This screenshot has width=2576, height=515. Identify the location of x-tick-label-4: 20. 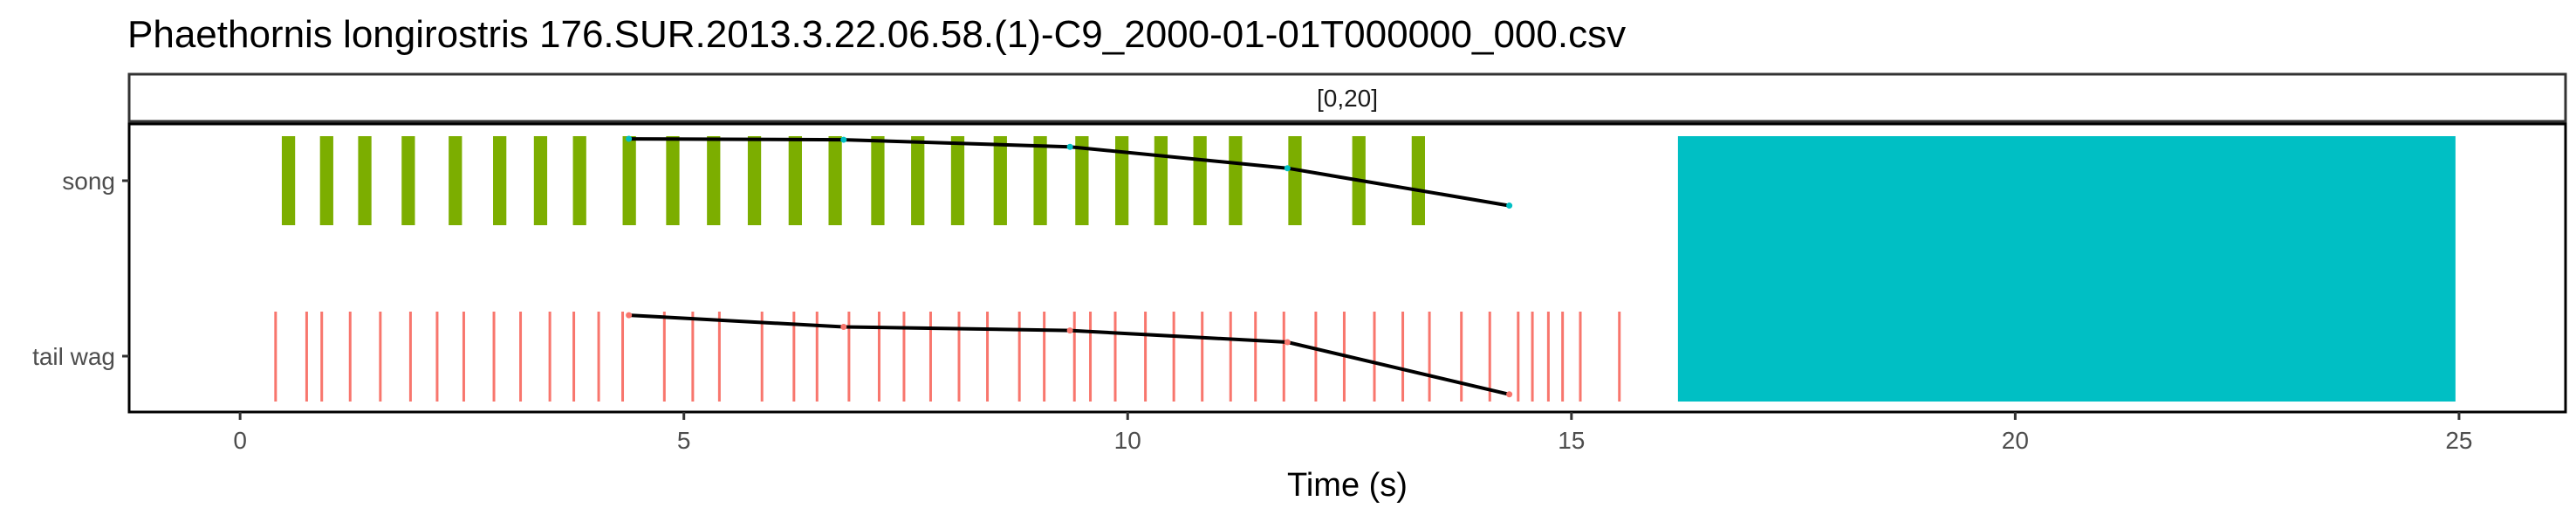
(2016, 440).